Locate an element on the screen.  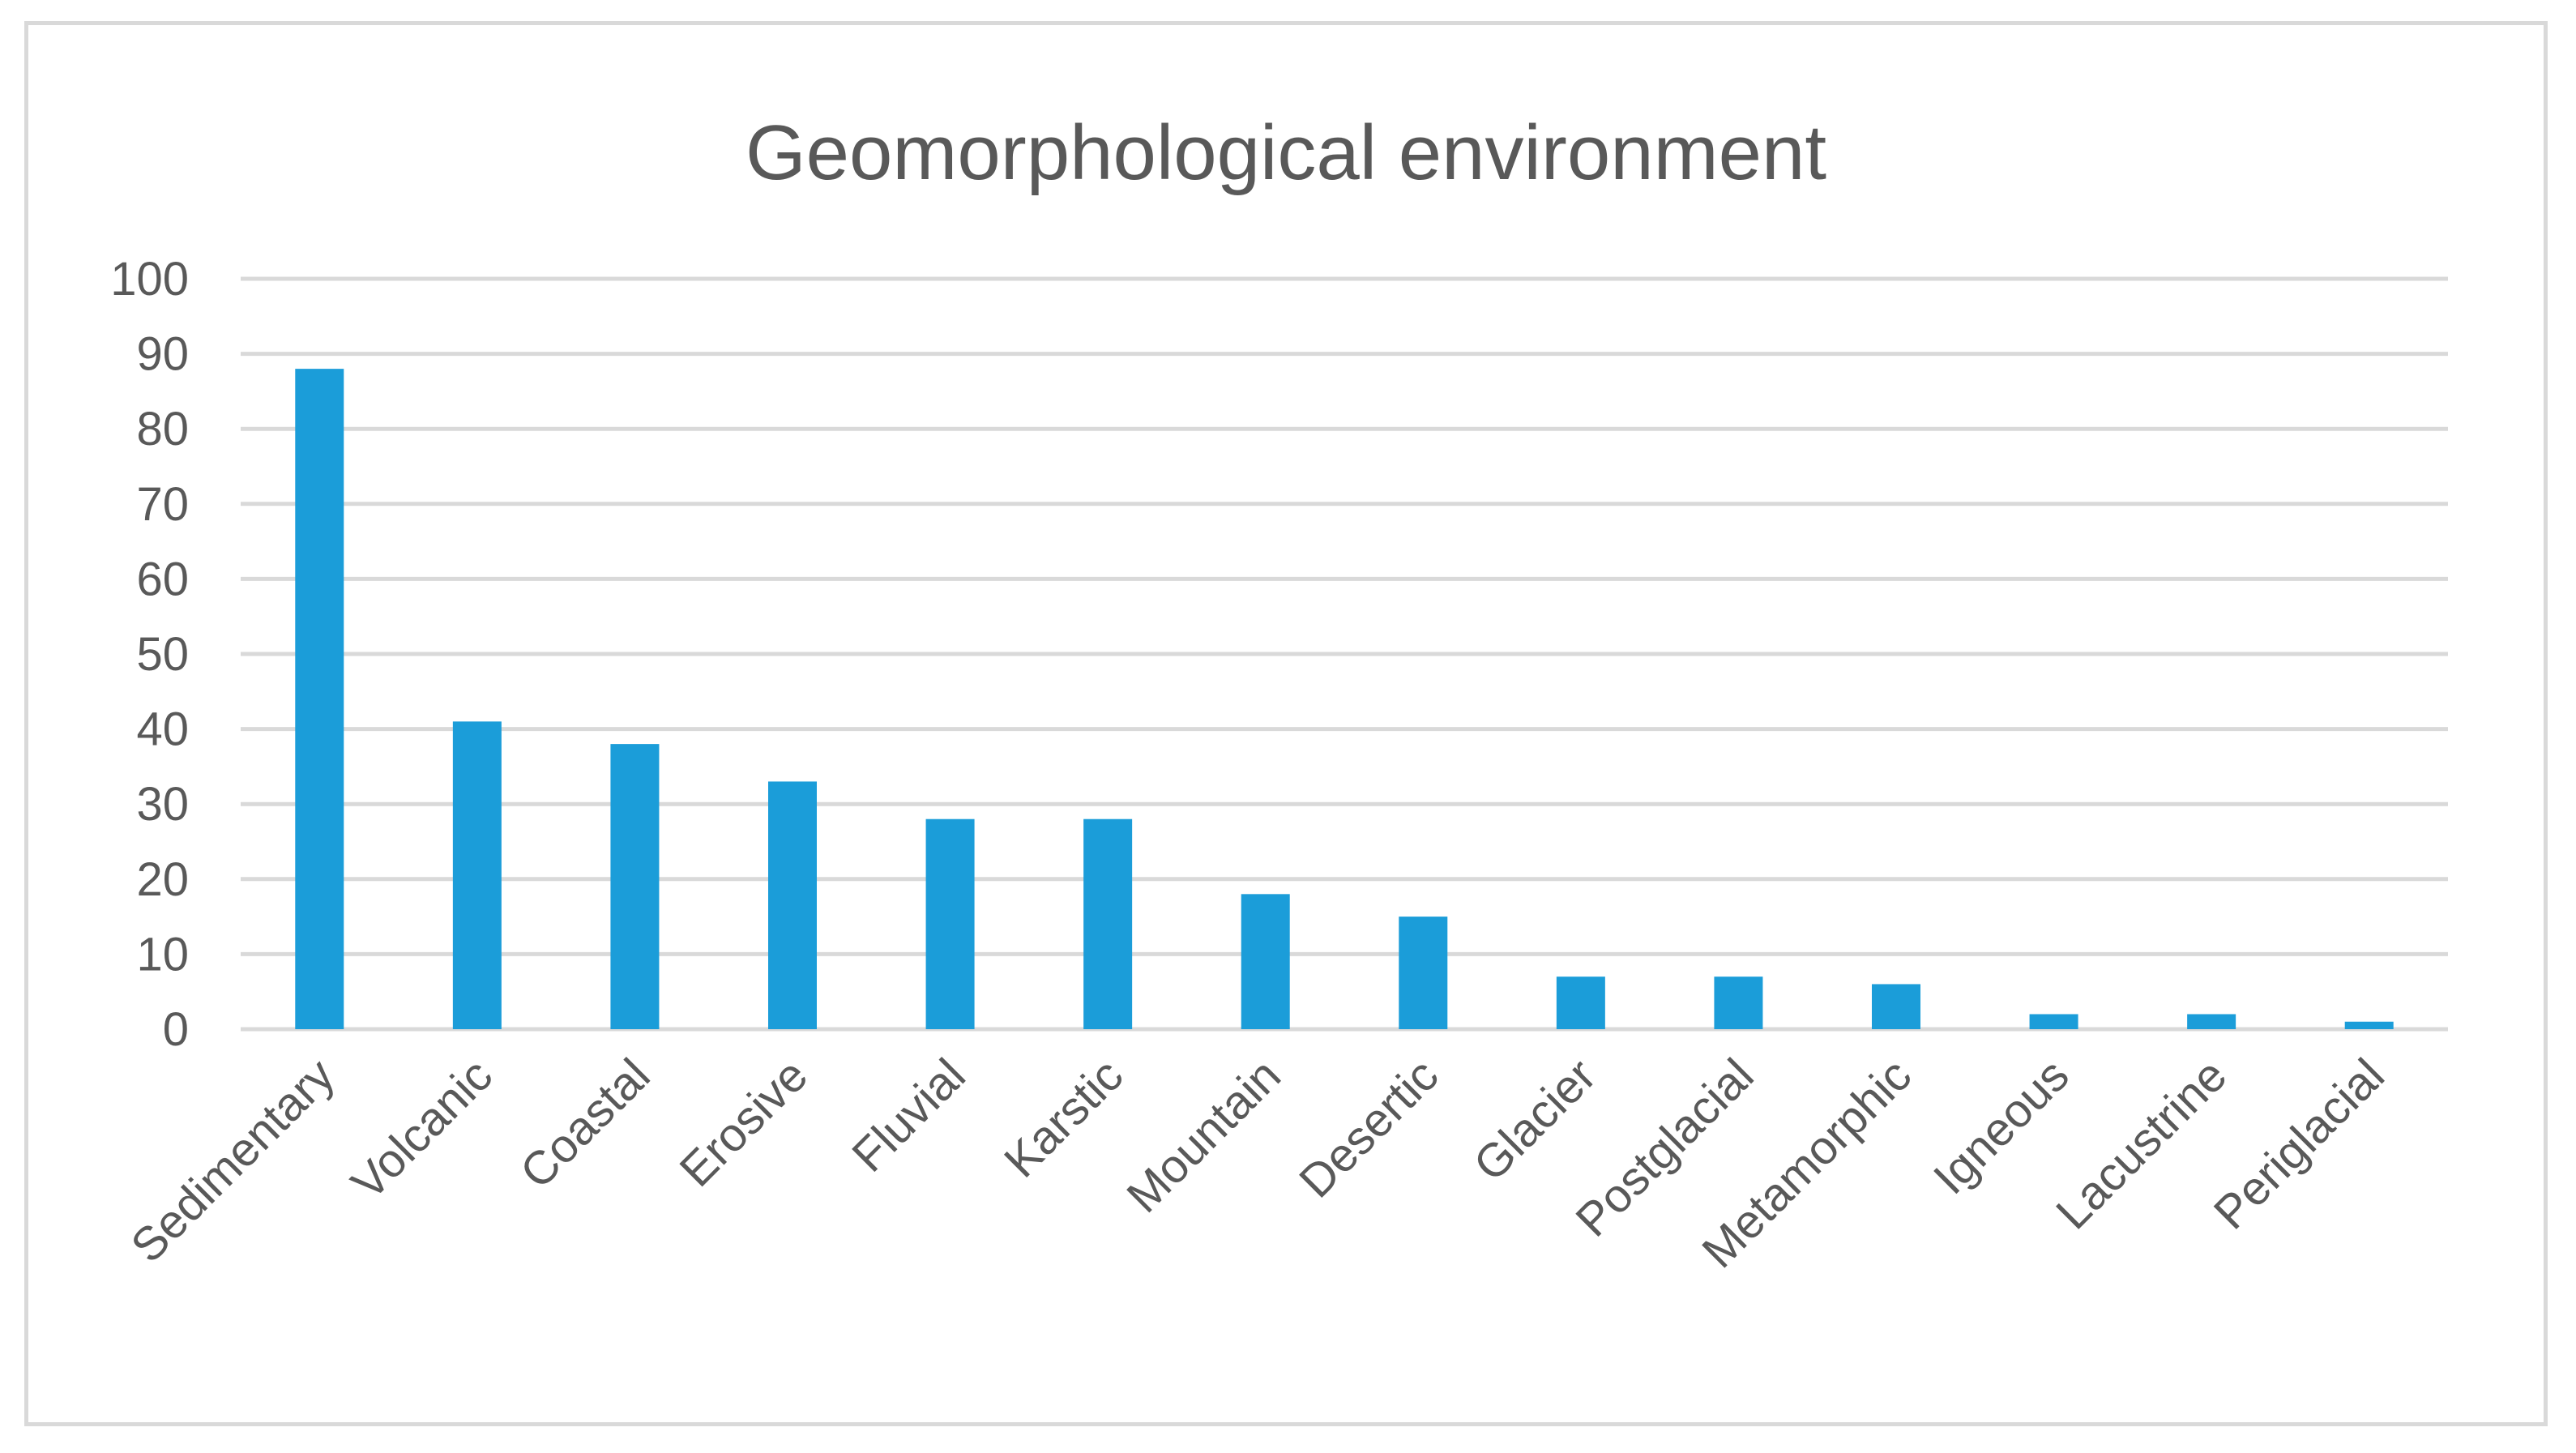
y-tick-label: 70 is located at coordinates (162, 505).